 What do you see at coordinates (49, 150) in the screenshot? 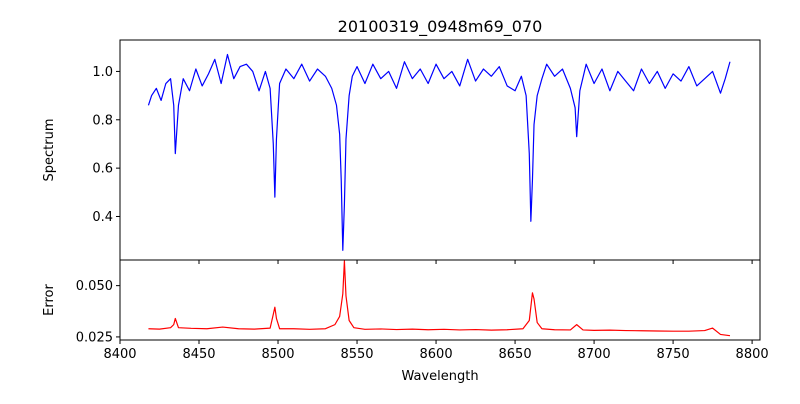
I see `spectrum-y-axis-label: Spectrum` at bounding box center [49, 150].